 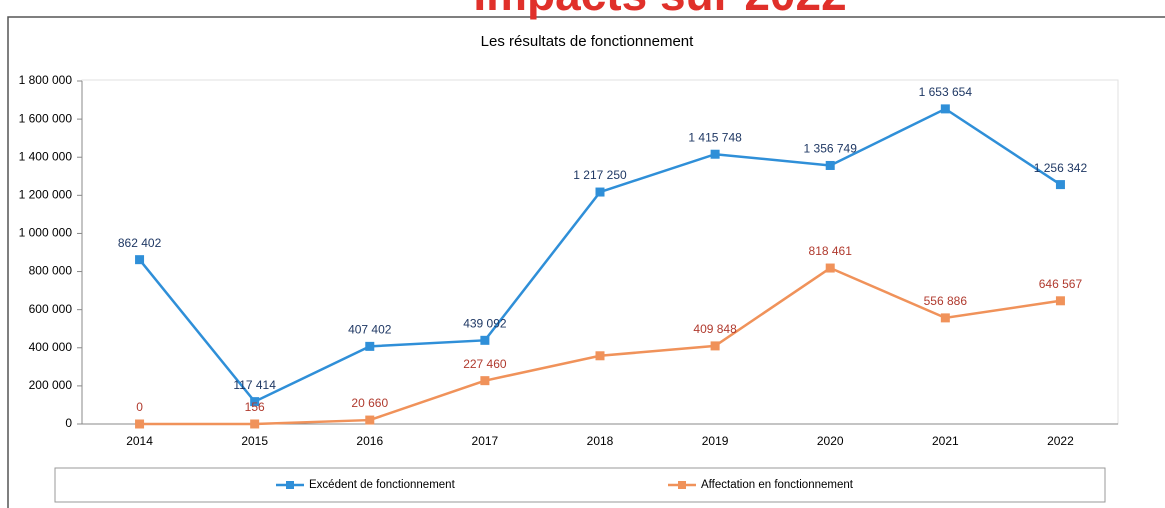 I want to click on x-tick-label: 2018, so click(x=600, y=441).